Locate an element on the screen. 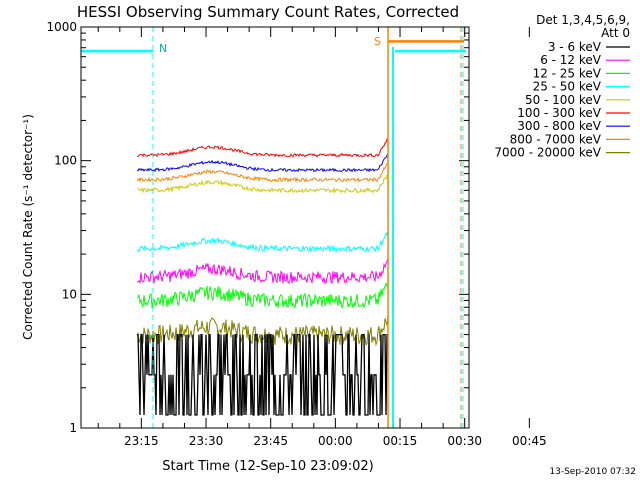 This screenshot has height=480, width=640. legend-entry-label: 25 - 50 keV is located at coordinates (567, 87).